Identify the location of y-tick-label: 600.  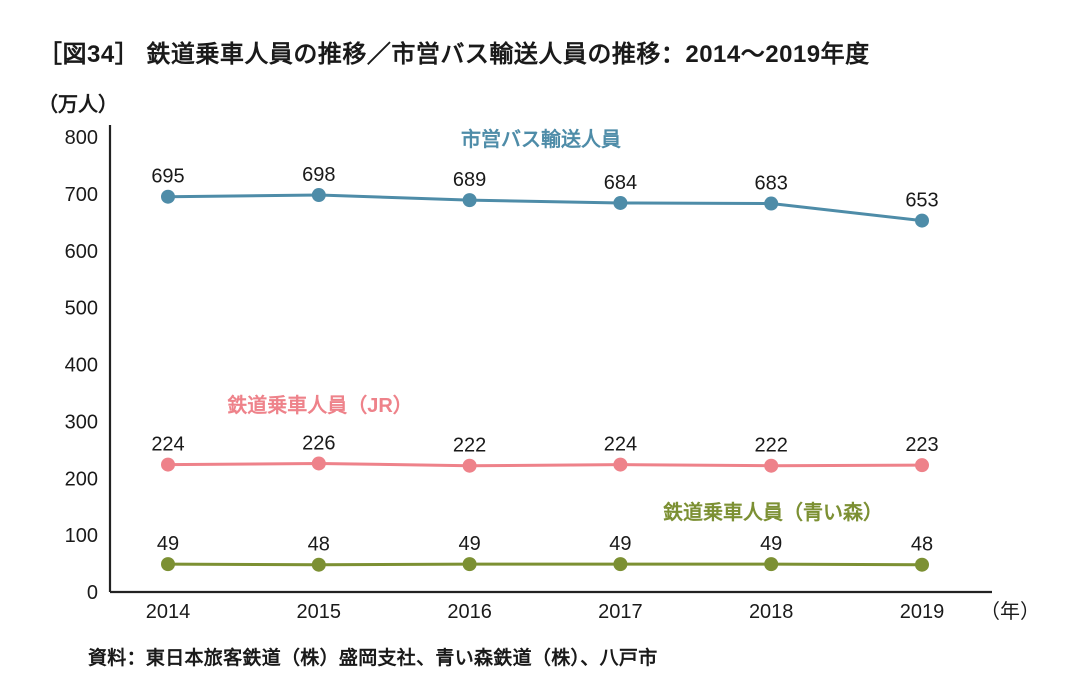
(81, 252).